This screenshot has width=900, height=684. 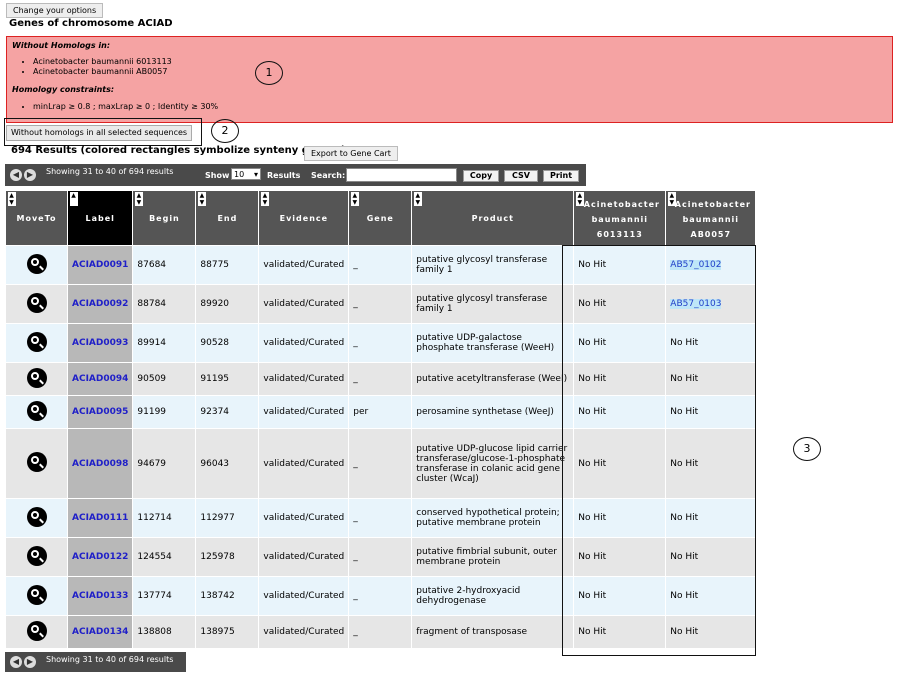 I want to click on column-header-product: ▲ ▼ Product, so click(x=493, y=218).